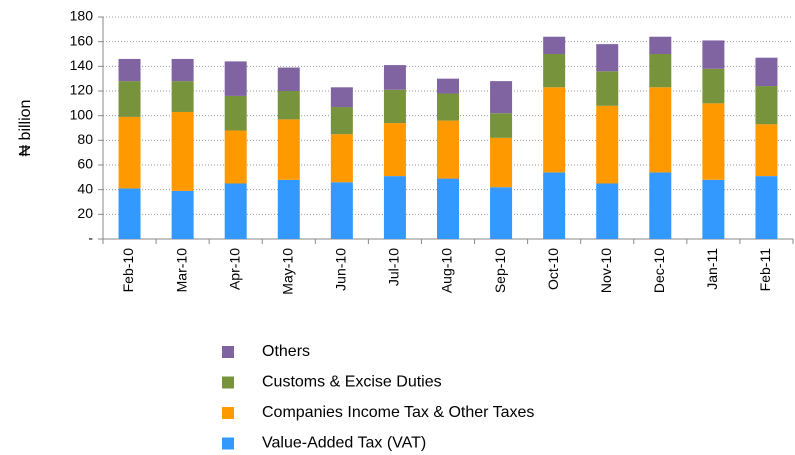 Image resolution: width=795 pixels, height=455 pixels. Describe the element at coordinates (128, 270) in the screenshot. I see `x-tick-label: Feb-10` at that location.